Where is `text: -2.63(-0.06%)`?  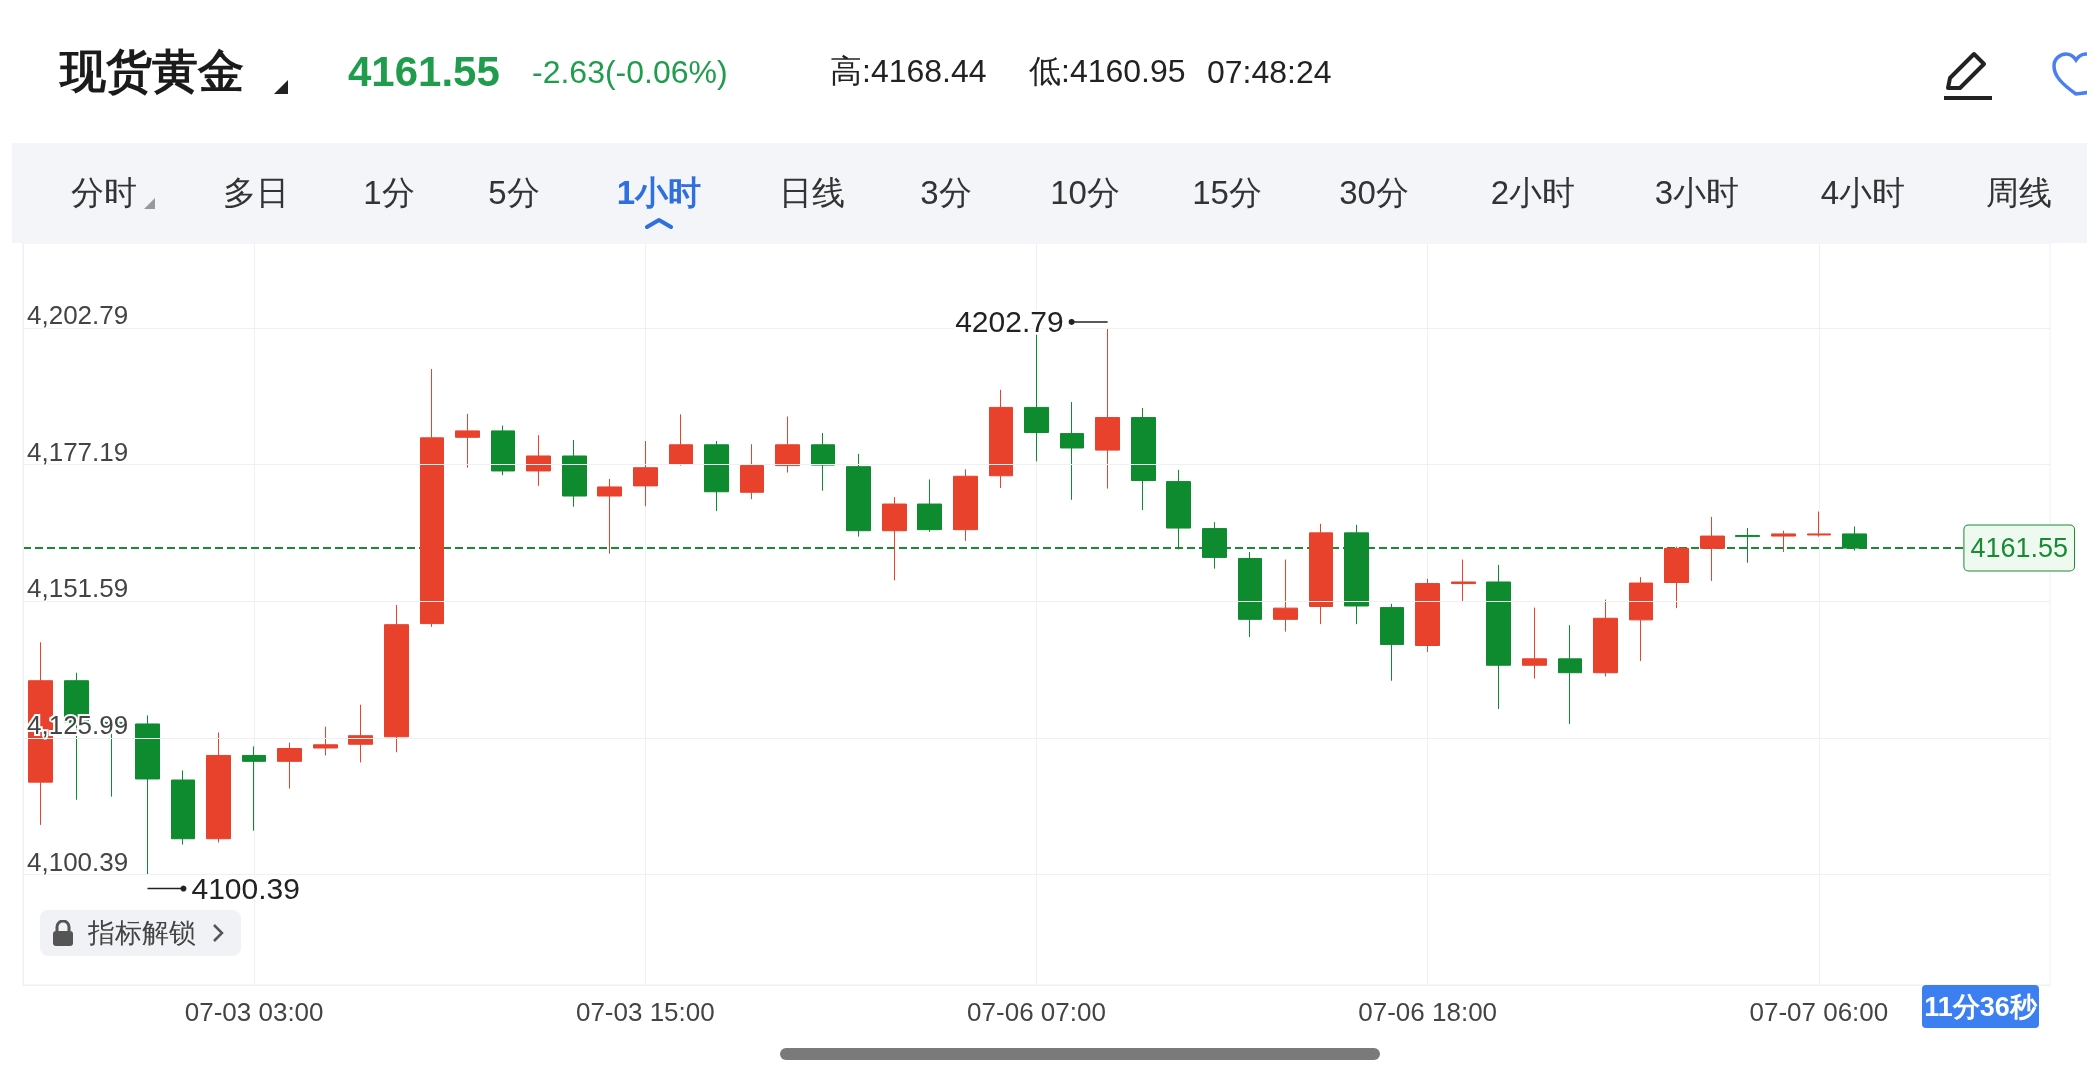 text: -2.63(-0.06%) is located at coordinates (630, 72).